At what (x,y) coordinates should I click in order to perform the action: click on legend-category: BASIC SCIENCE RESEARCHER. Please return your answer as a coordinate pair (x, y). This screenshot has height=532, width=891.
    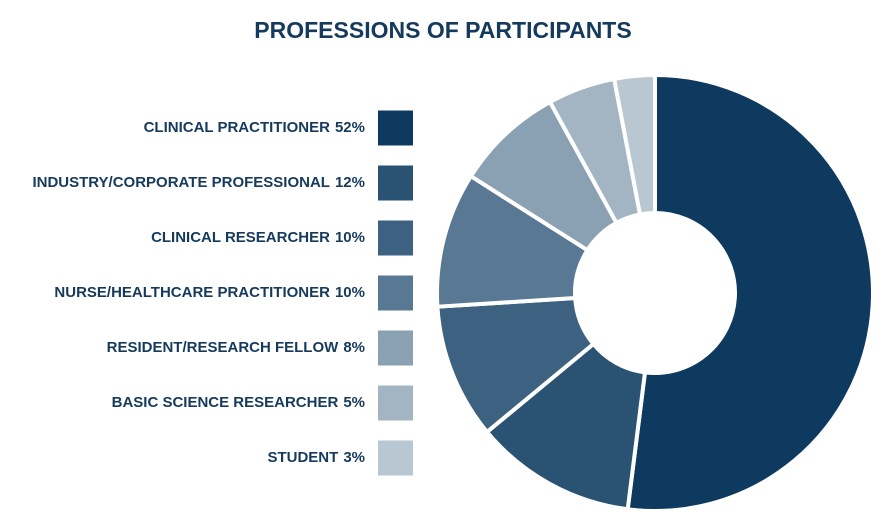
    Looking at the image, I should click on (225, 402).